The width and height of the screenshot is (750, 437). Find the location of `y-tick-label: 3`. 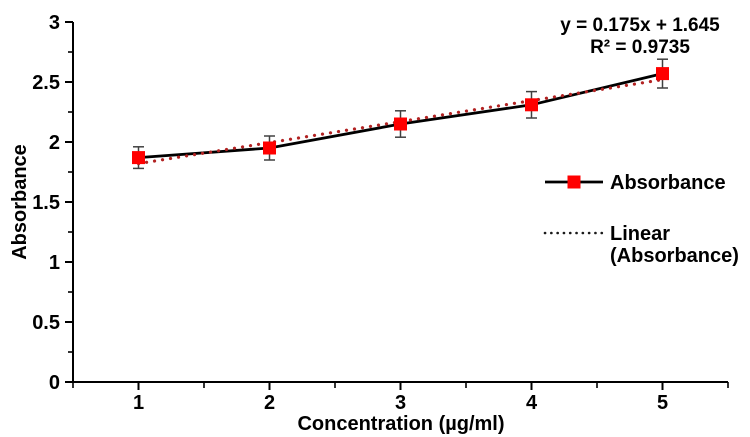

y-tick-label: 3 is located at coordinates (54, 23).